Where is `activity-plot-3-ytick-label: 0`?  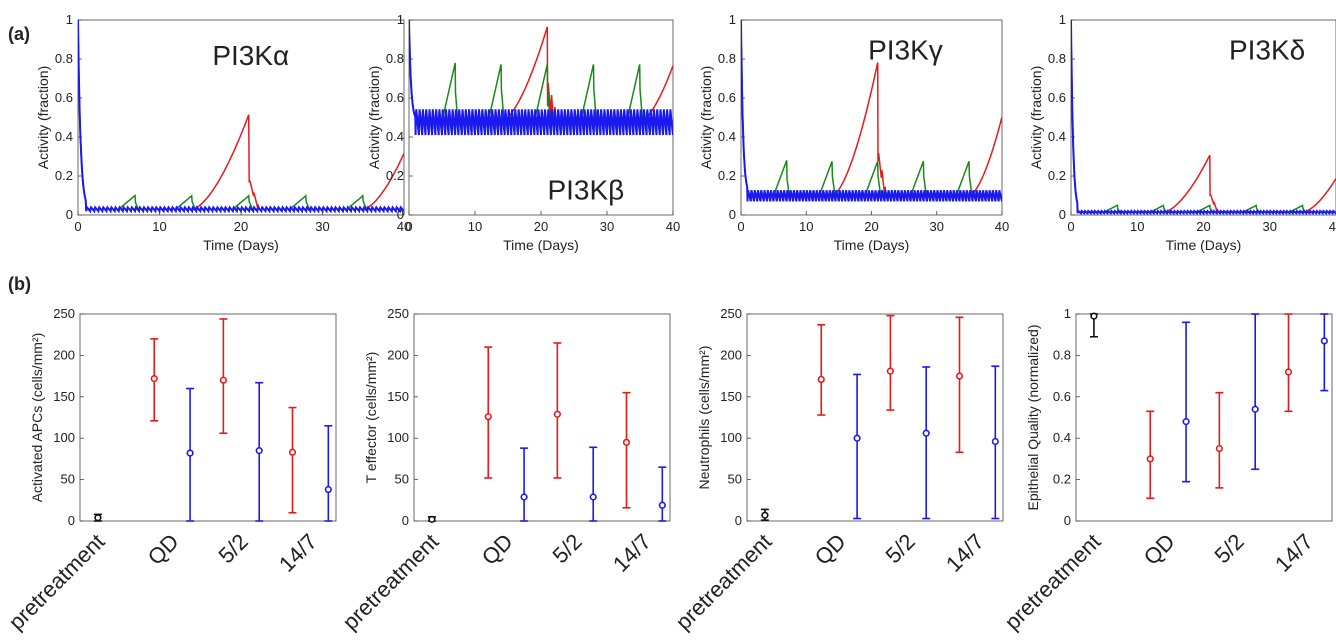 activity-plot-3-ytick-label: 0 is located at coordinates (732, 214).